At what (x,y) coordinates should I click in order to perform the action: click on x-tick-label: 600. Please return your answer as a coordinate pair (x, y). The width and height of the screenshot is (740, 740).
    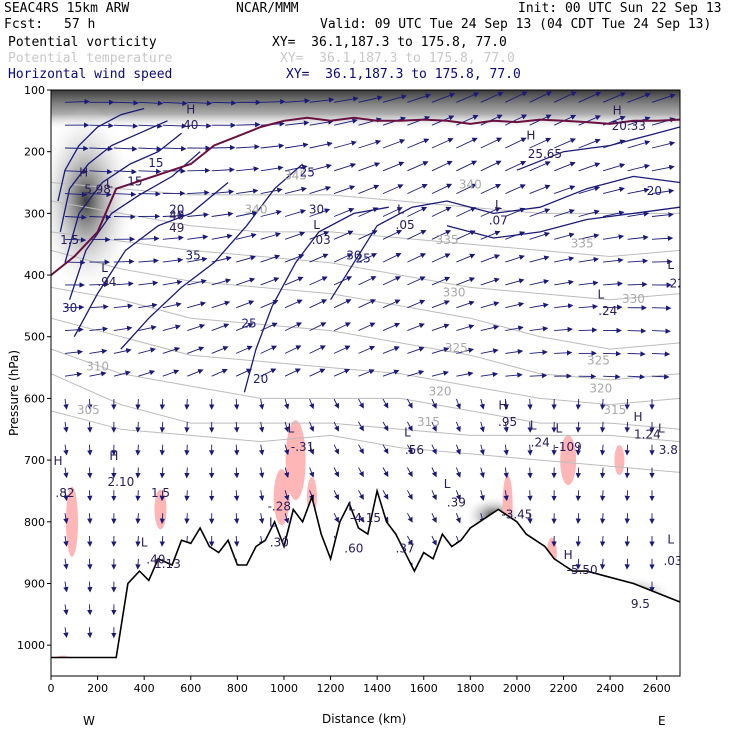
    Looking at the image, I should click on (190, 688).